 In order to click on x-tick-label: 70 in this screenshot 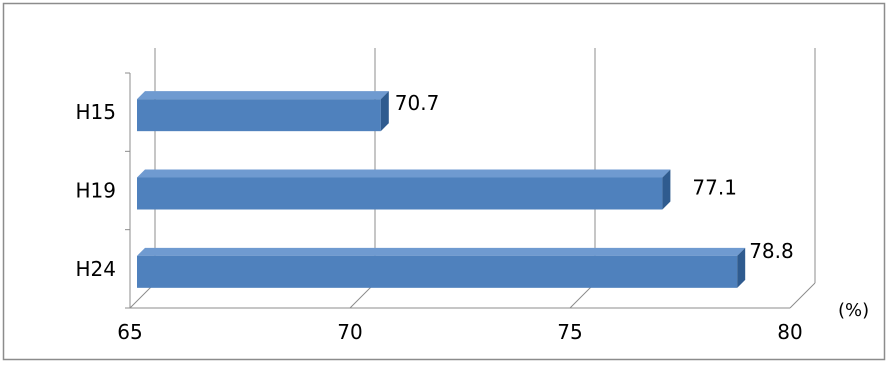, I will do `click(349, 332)`.